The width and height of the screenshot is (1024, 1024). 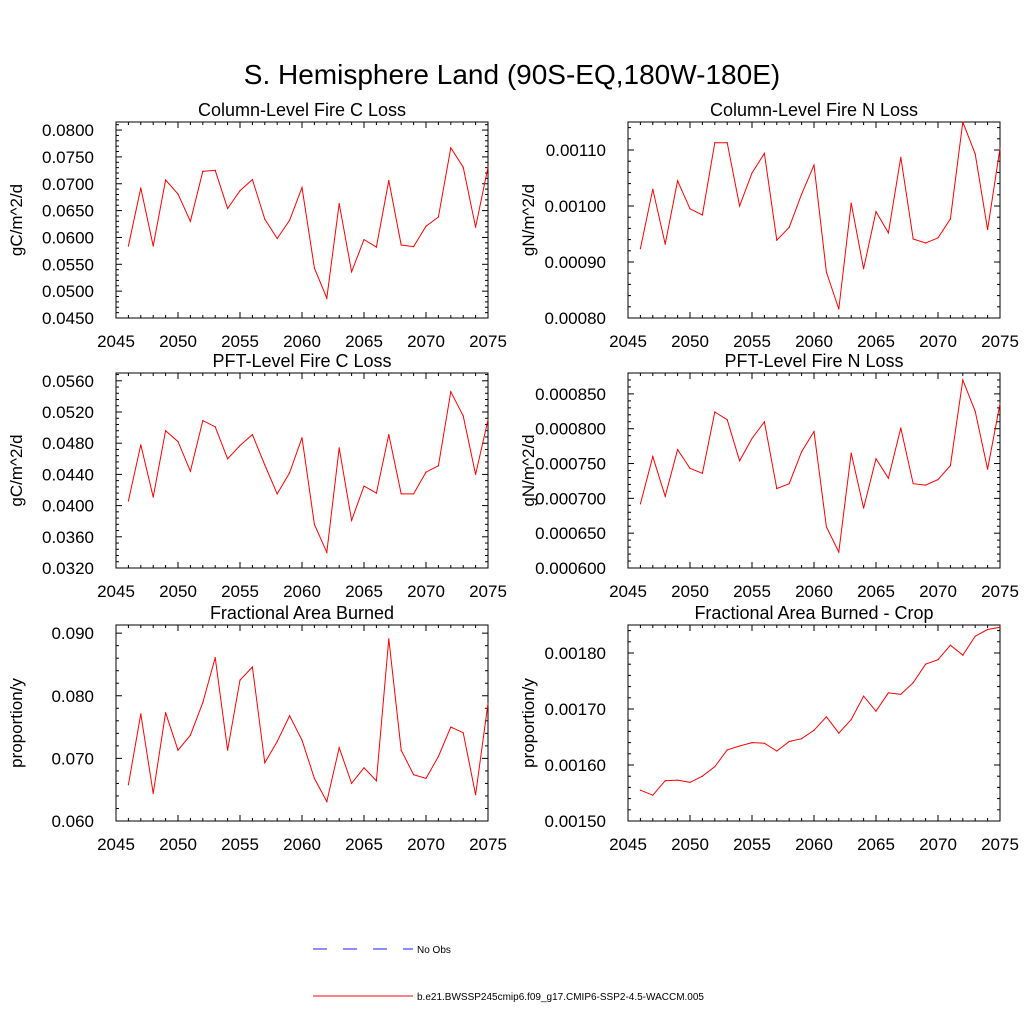 What do you see at coordinates (68, 237) in the screenshot?
I see `y-tick-label: 0.0600` at bounding box center [68, 237].